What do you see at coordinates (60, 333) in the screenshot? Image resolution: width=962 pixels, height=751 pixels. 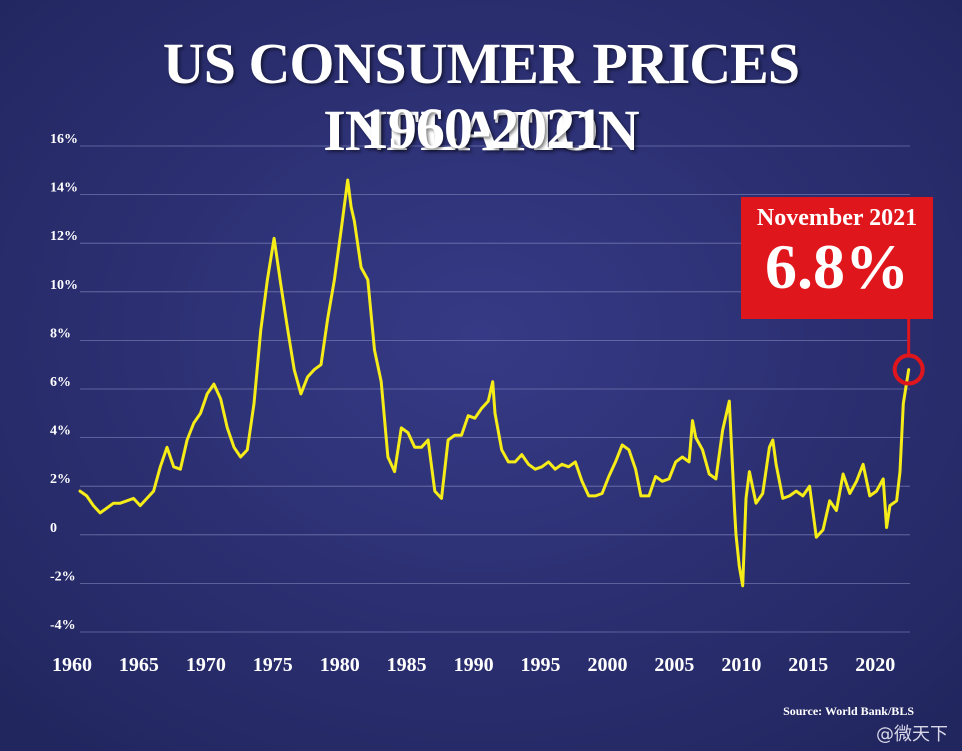 I see `y-tick-label: 8%` at bounding box center [60, 333].